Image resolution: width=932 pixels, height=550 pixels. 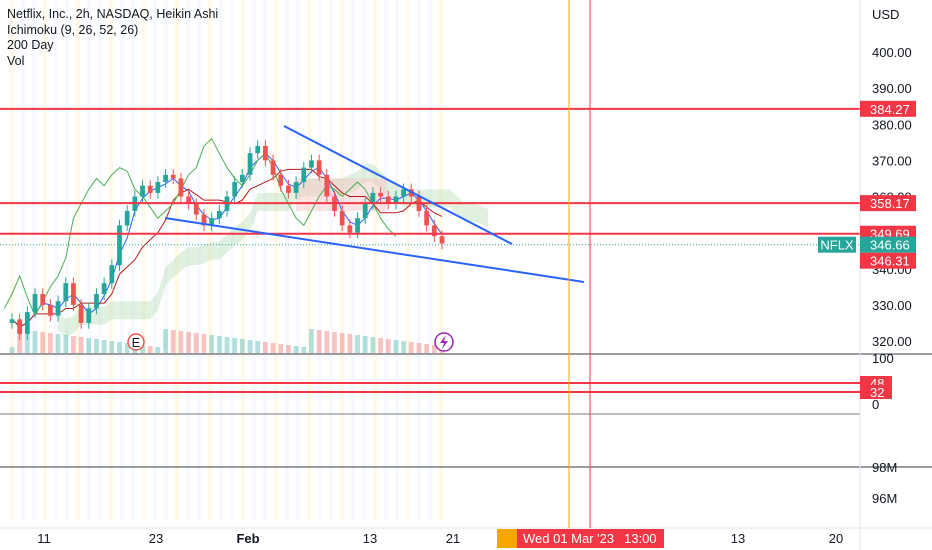 I want to click on legend-volume: Vol, so click(x=16, y=60).